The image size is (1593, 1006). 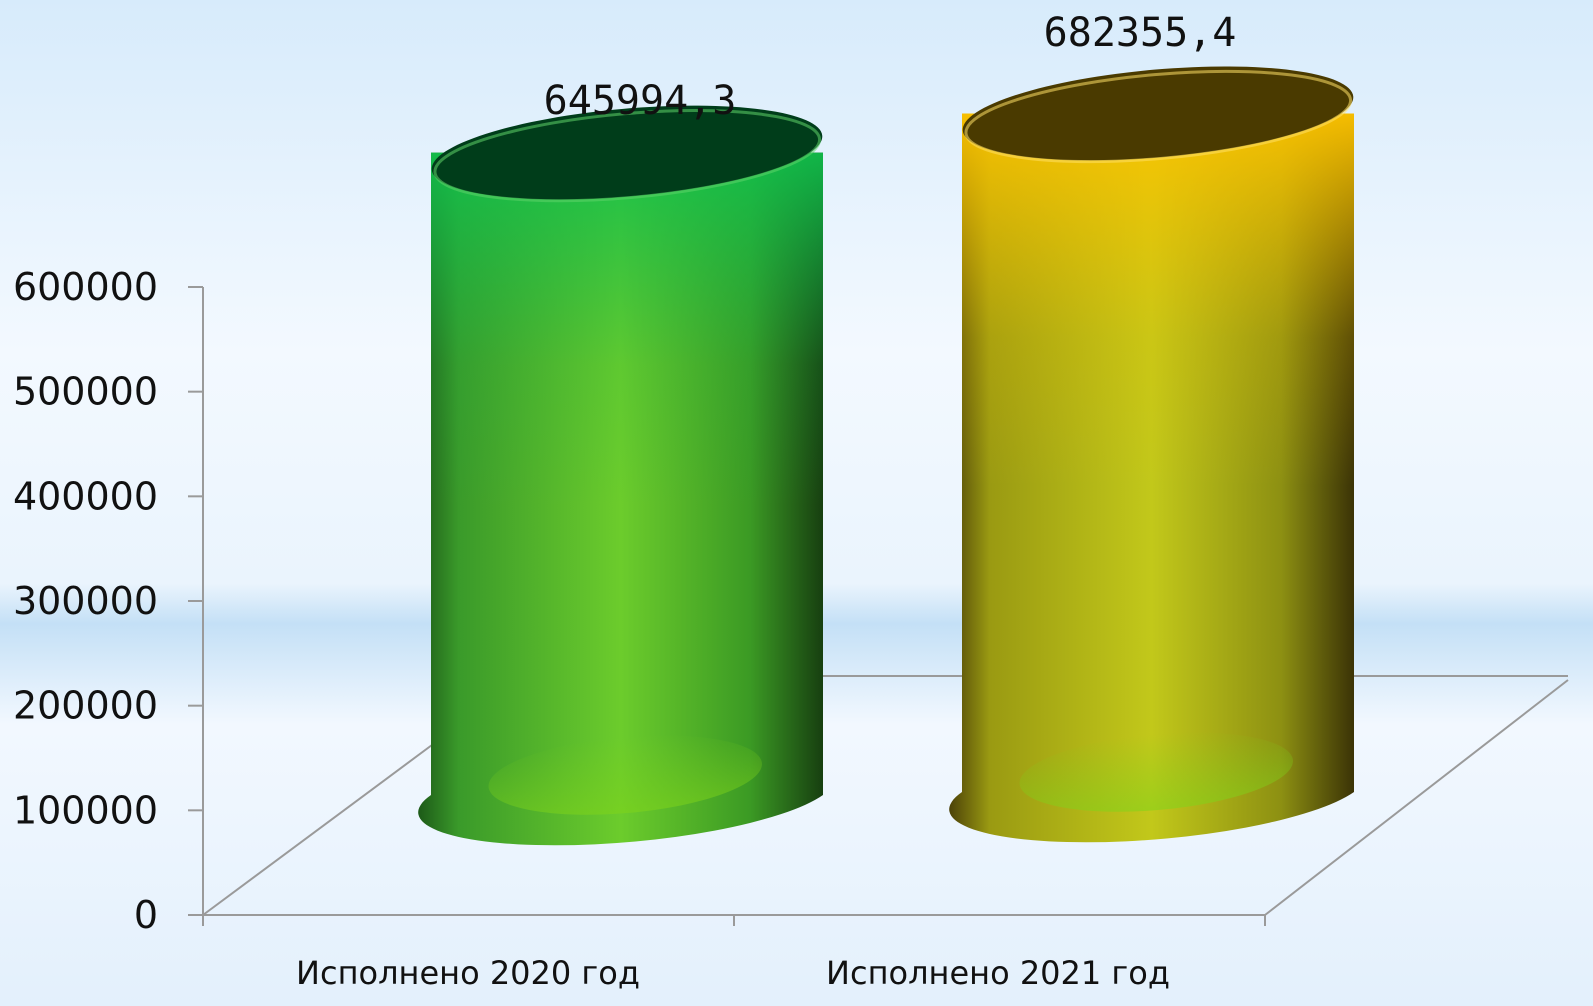 I want to click on y-axis-ticks: 0 100000 200000 300000 400000 500000 600000, so click(x=108, y=601).